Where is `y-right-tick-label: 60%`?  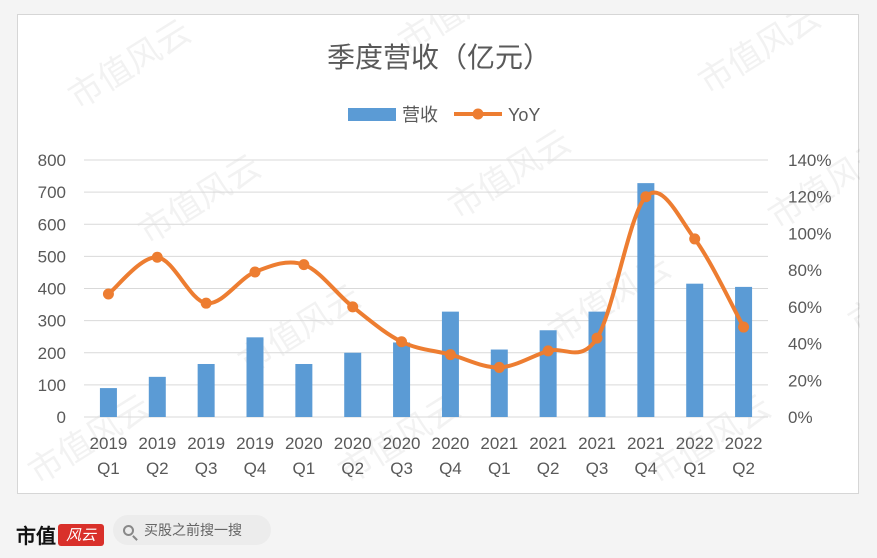 y-right-tick-label: 60% is located at coordinates (805, 307).